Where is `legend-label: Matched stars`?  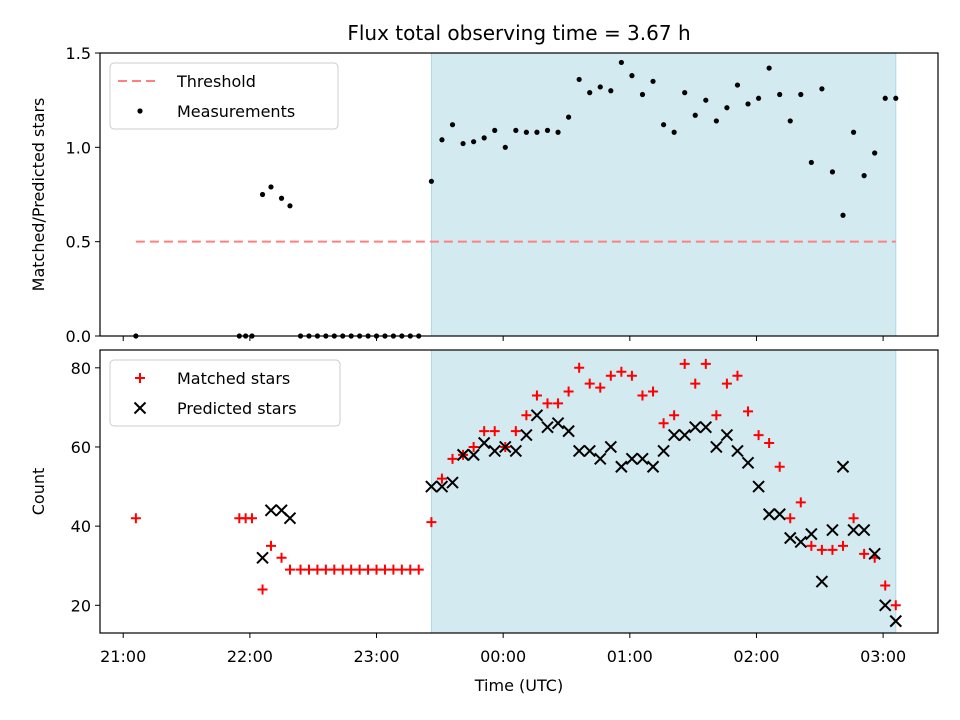 legend-label: Matched stars is located at coordinates (233, 378).